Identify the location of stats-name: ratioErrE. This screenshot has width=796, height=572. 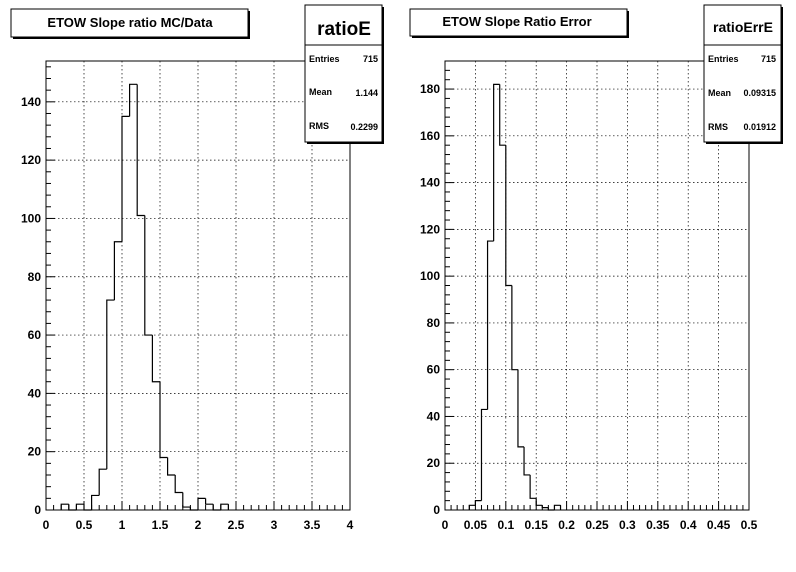
(743, 27).